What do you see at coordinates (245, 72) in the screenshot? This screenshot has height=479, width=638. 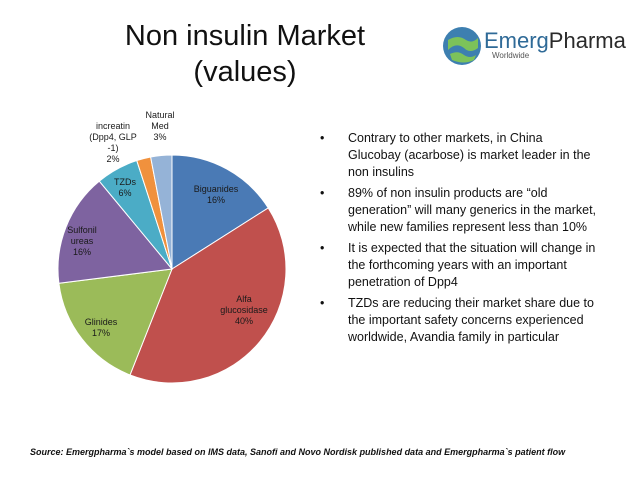 I see `title-line-2: (values)` at bounding box center [245, 72].